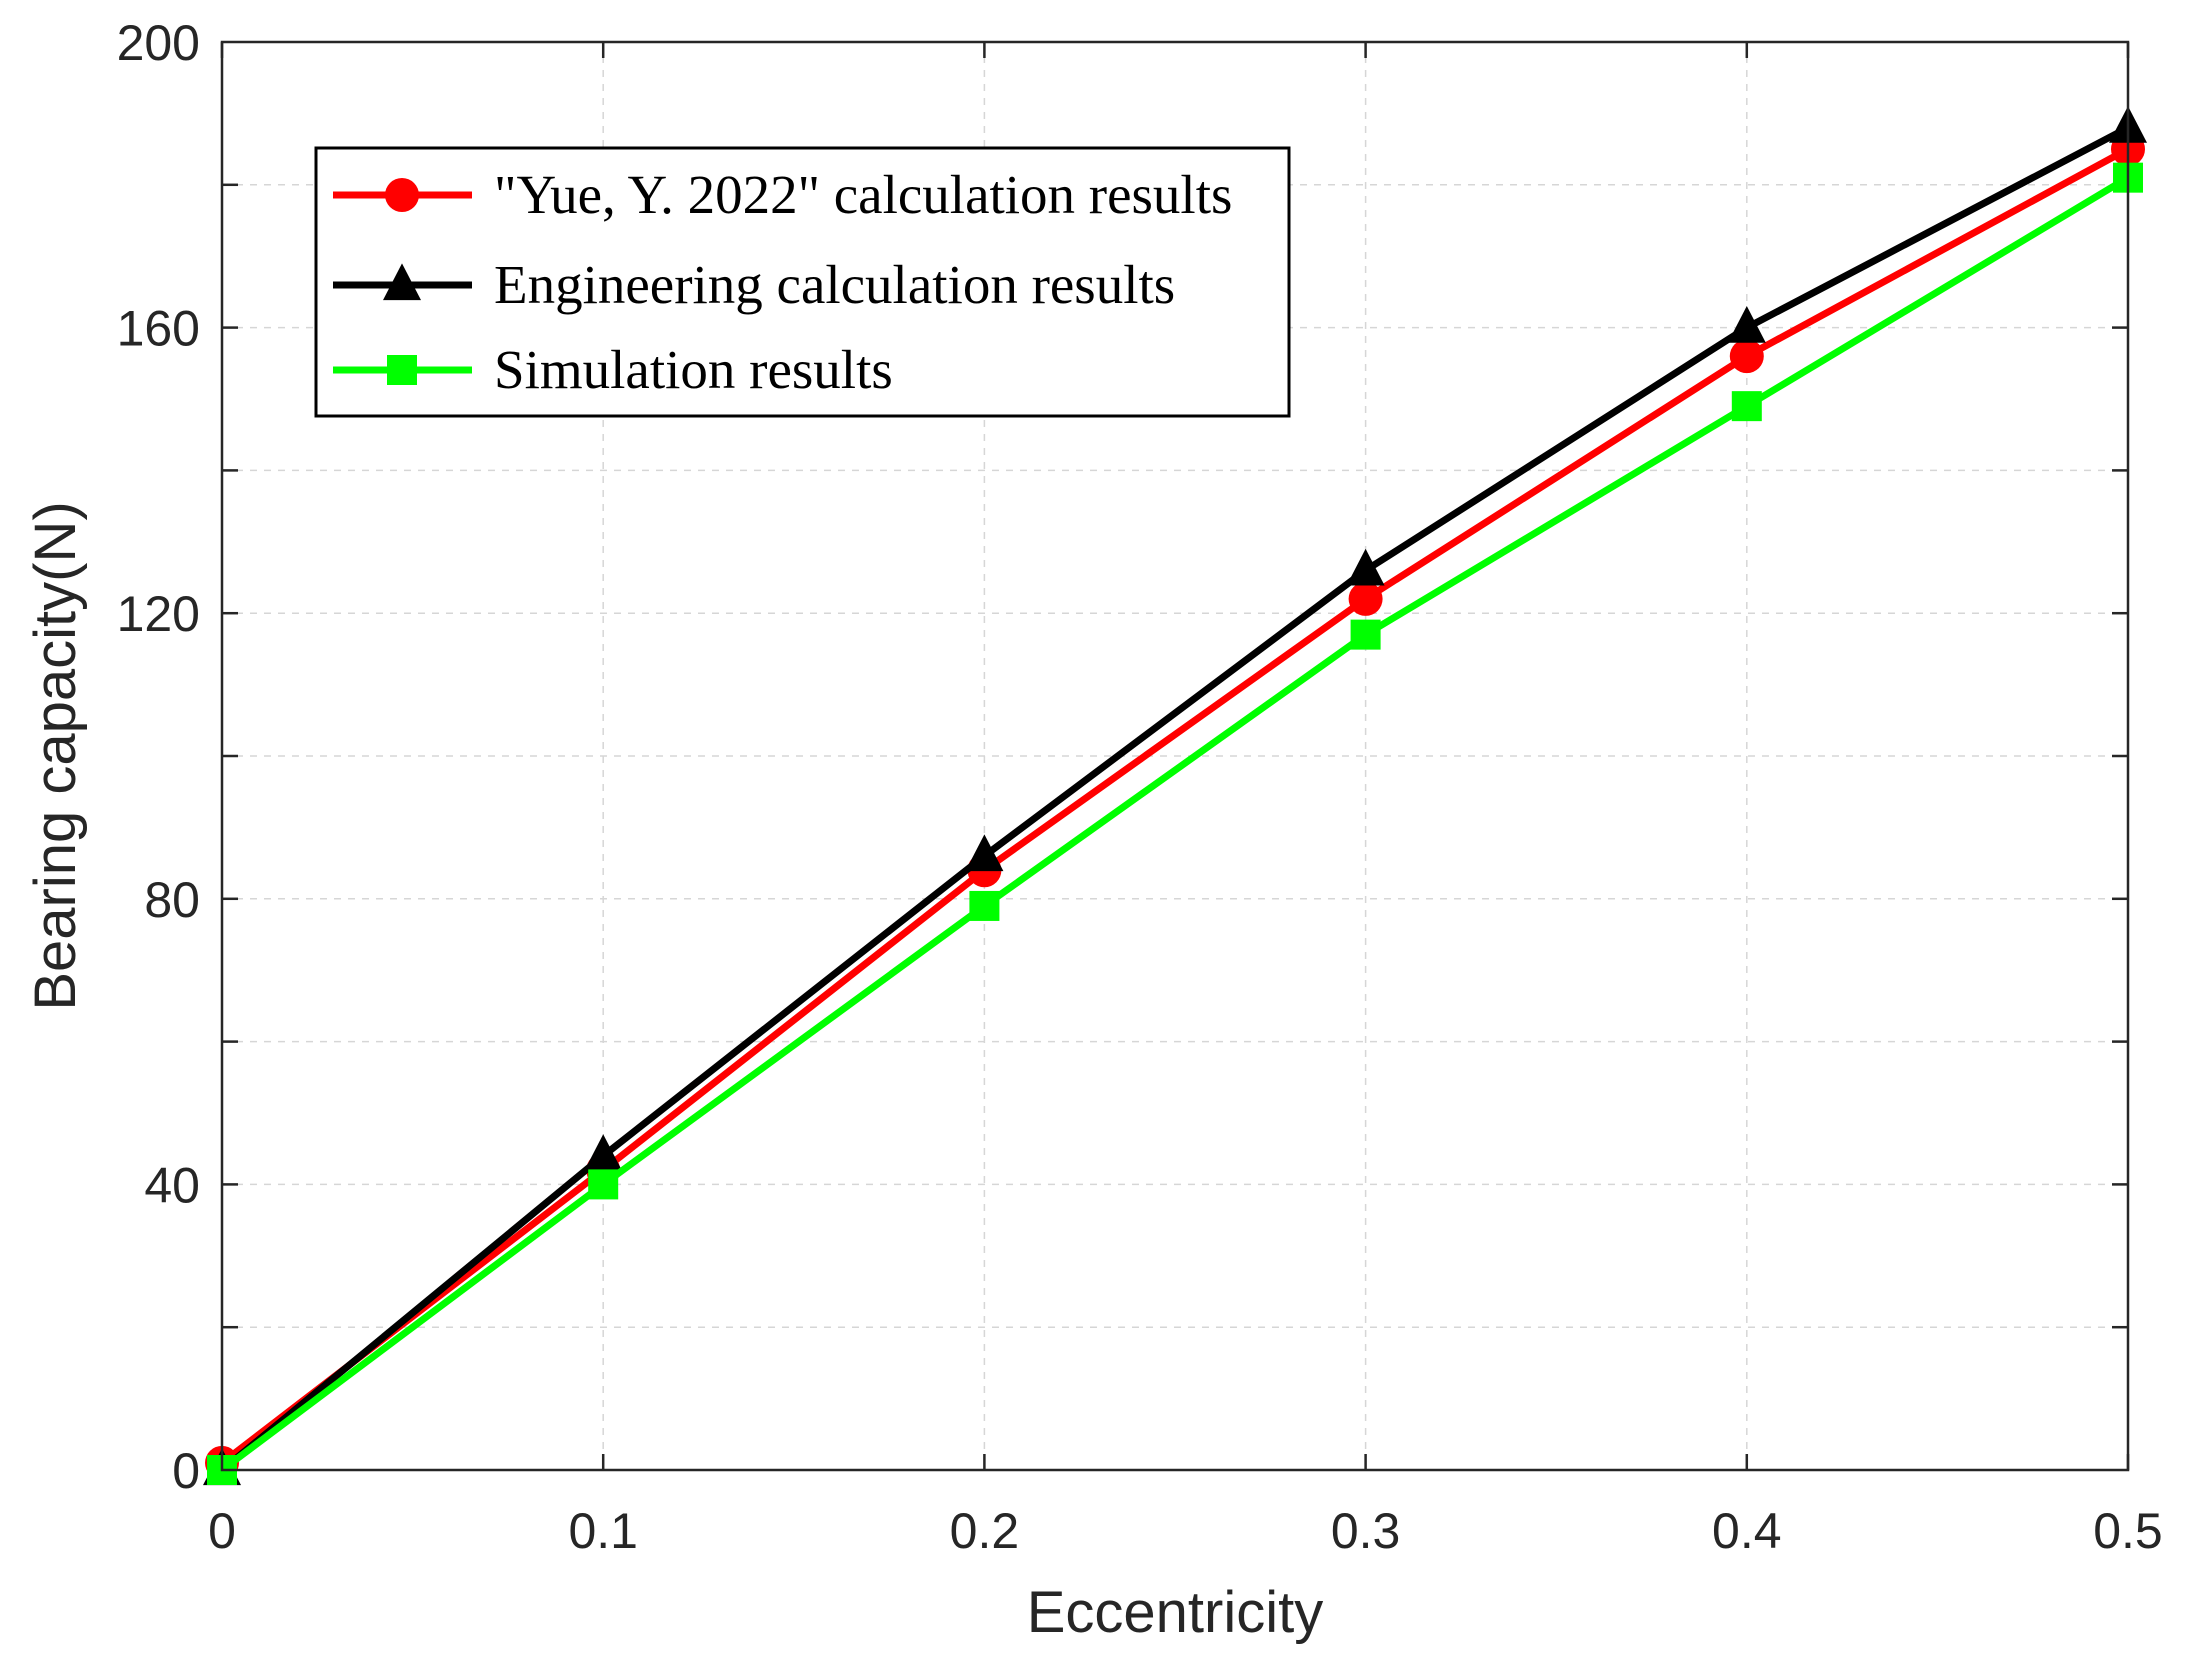 This screenshot has width=2186, height=1659. I want to click on x-axis-label: Eccentricity, so click(1175, 1612).